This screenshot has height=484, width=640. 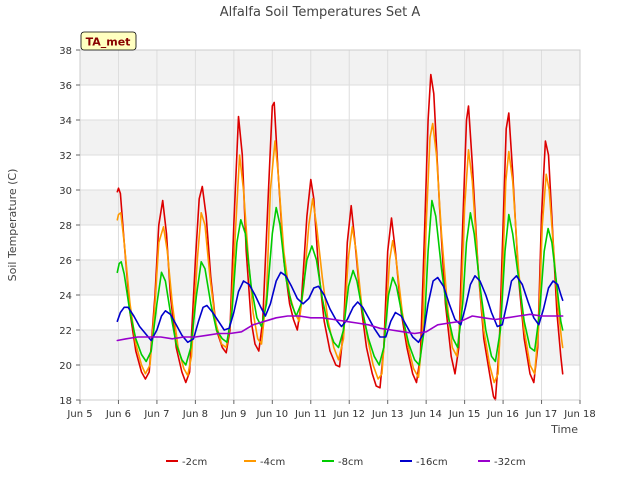 I want to click on y-tick-label: 26, so click(x=65, y=261).